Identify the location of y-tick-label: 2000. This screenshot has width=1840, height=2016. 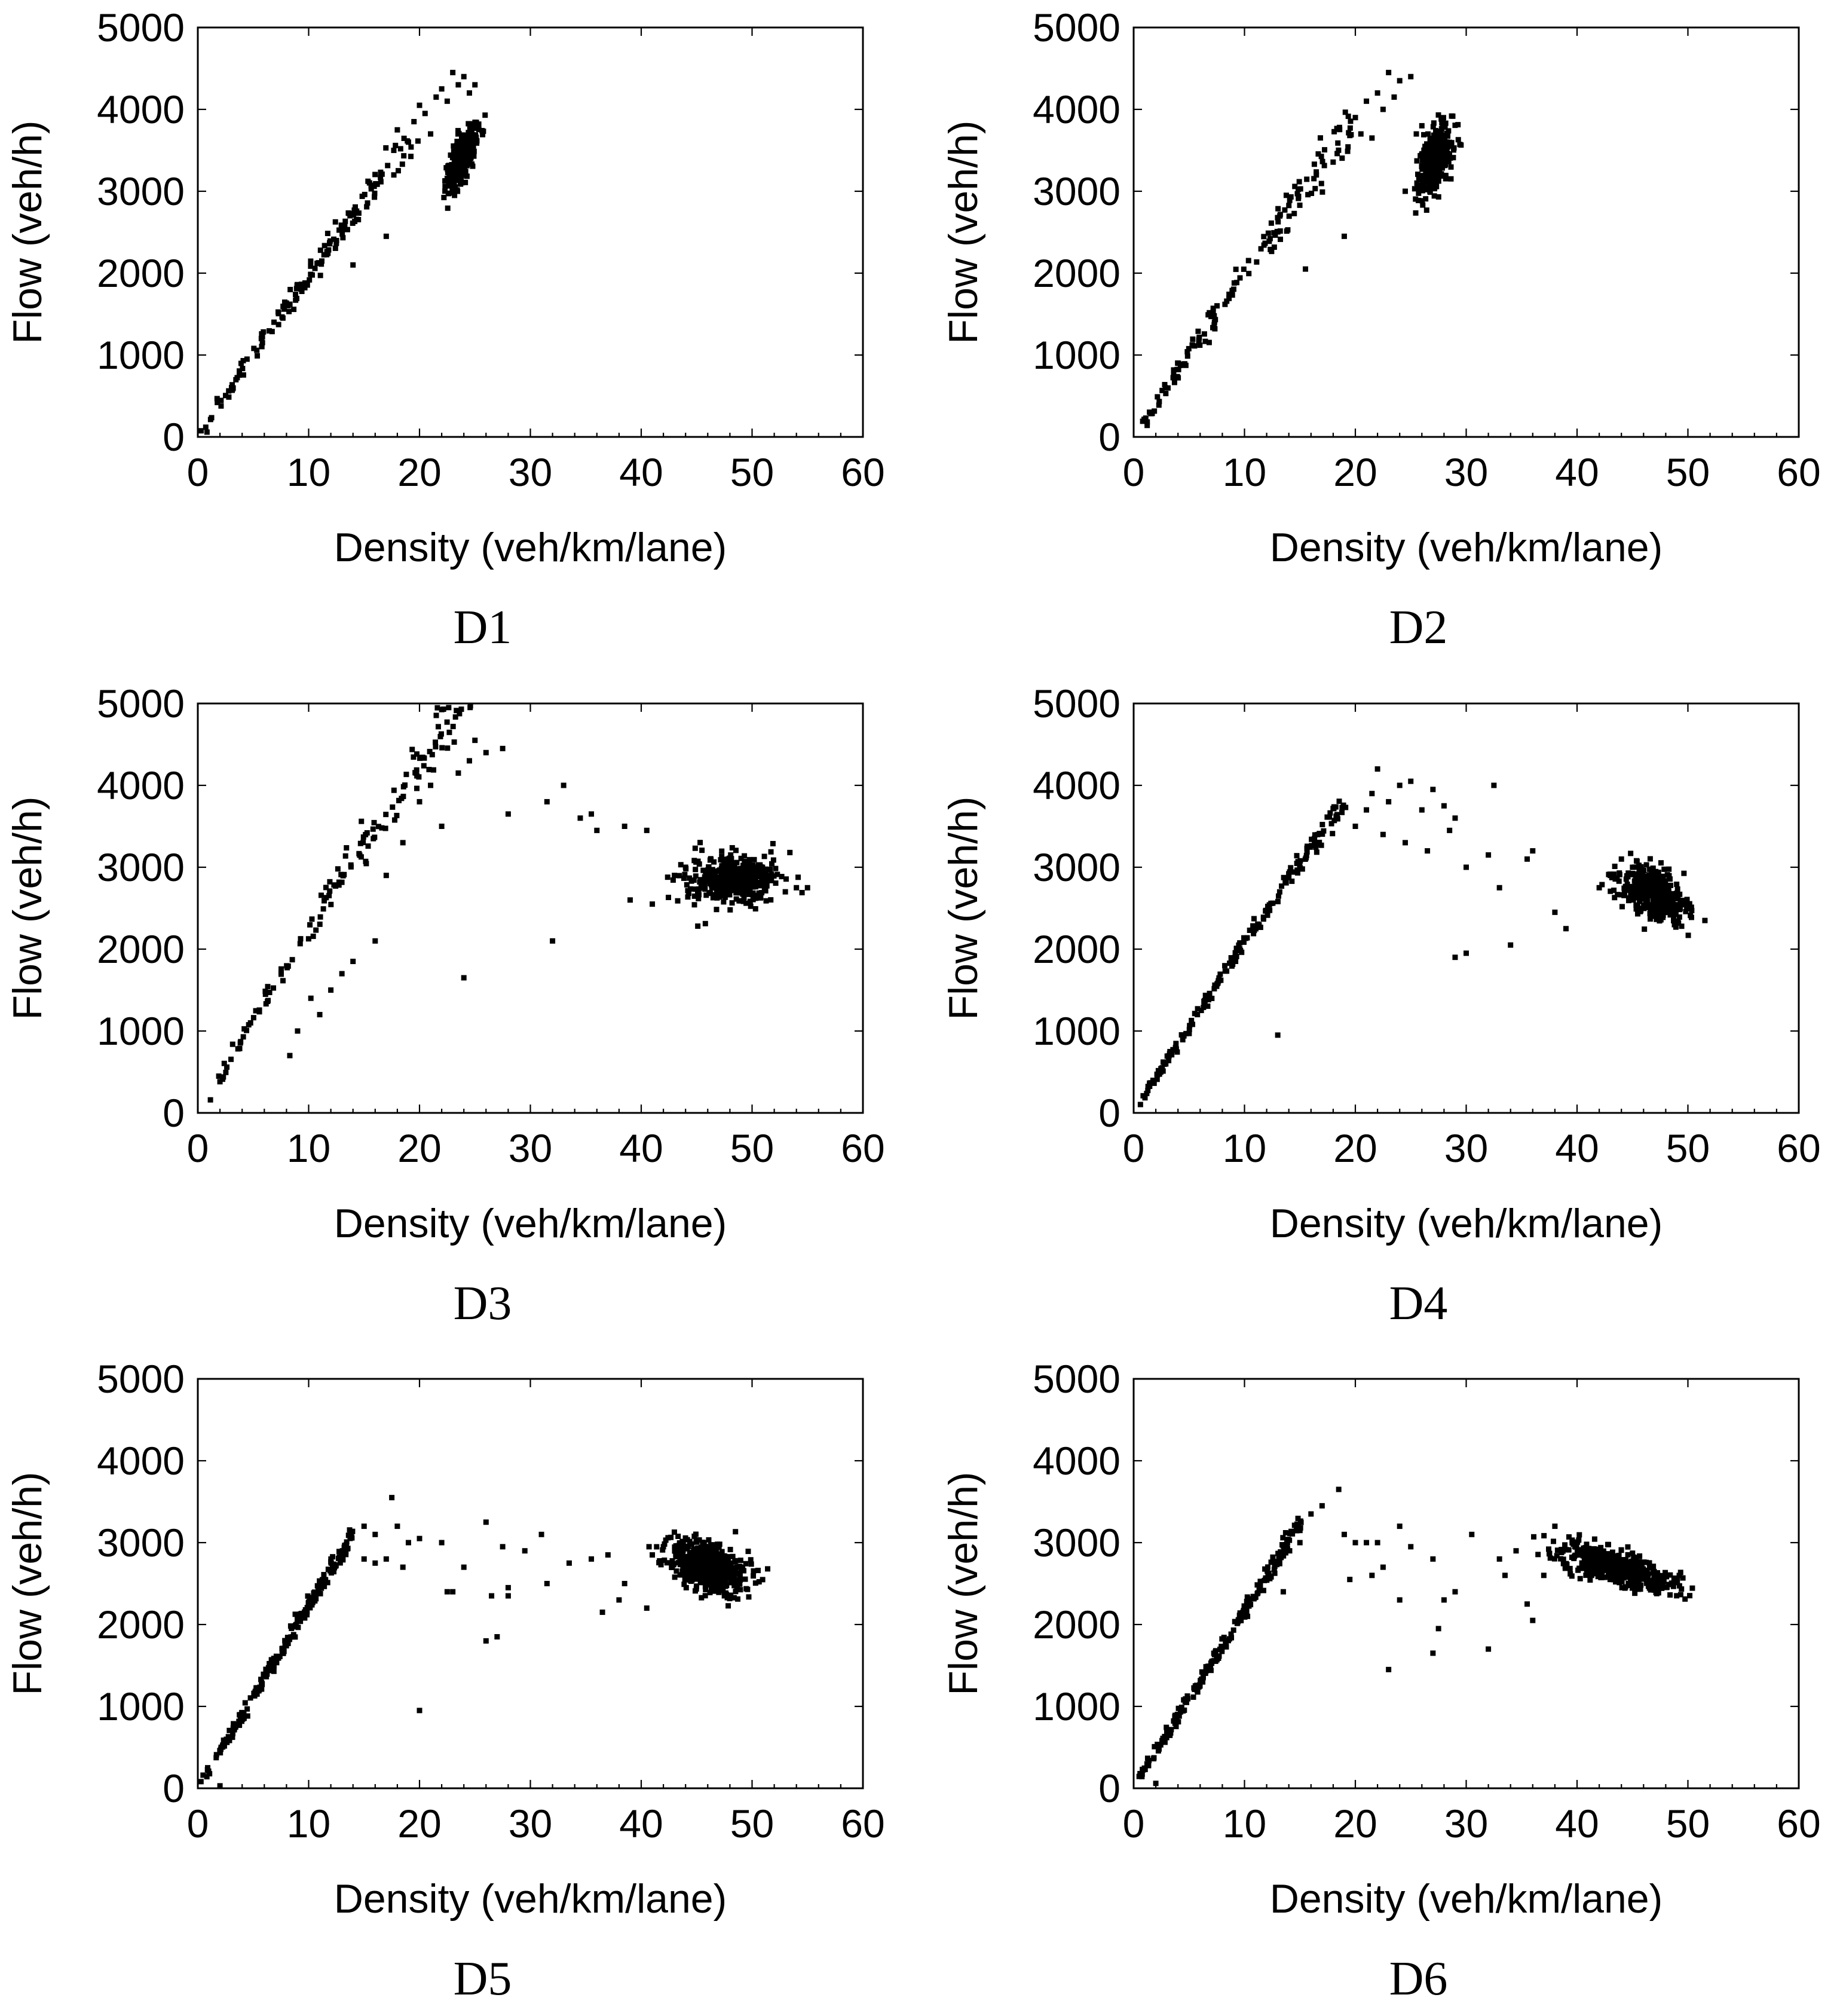
(1076, 273).